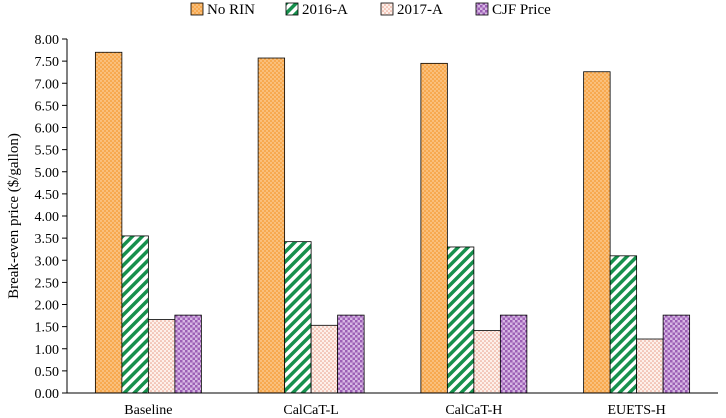 Image resolution: width=726 pixels, height=418 pixels. I want to click on y-tick-label: 5.00, so click(47, 173).